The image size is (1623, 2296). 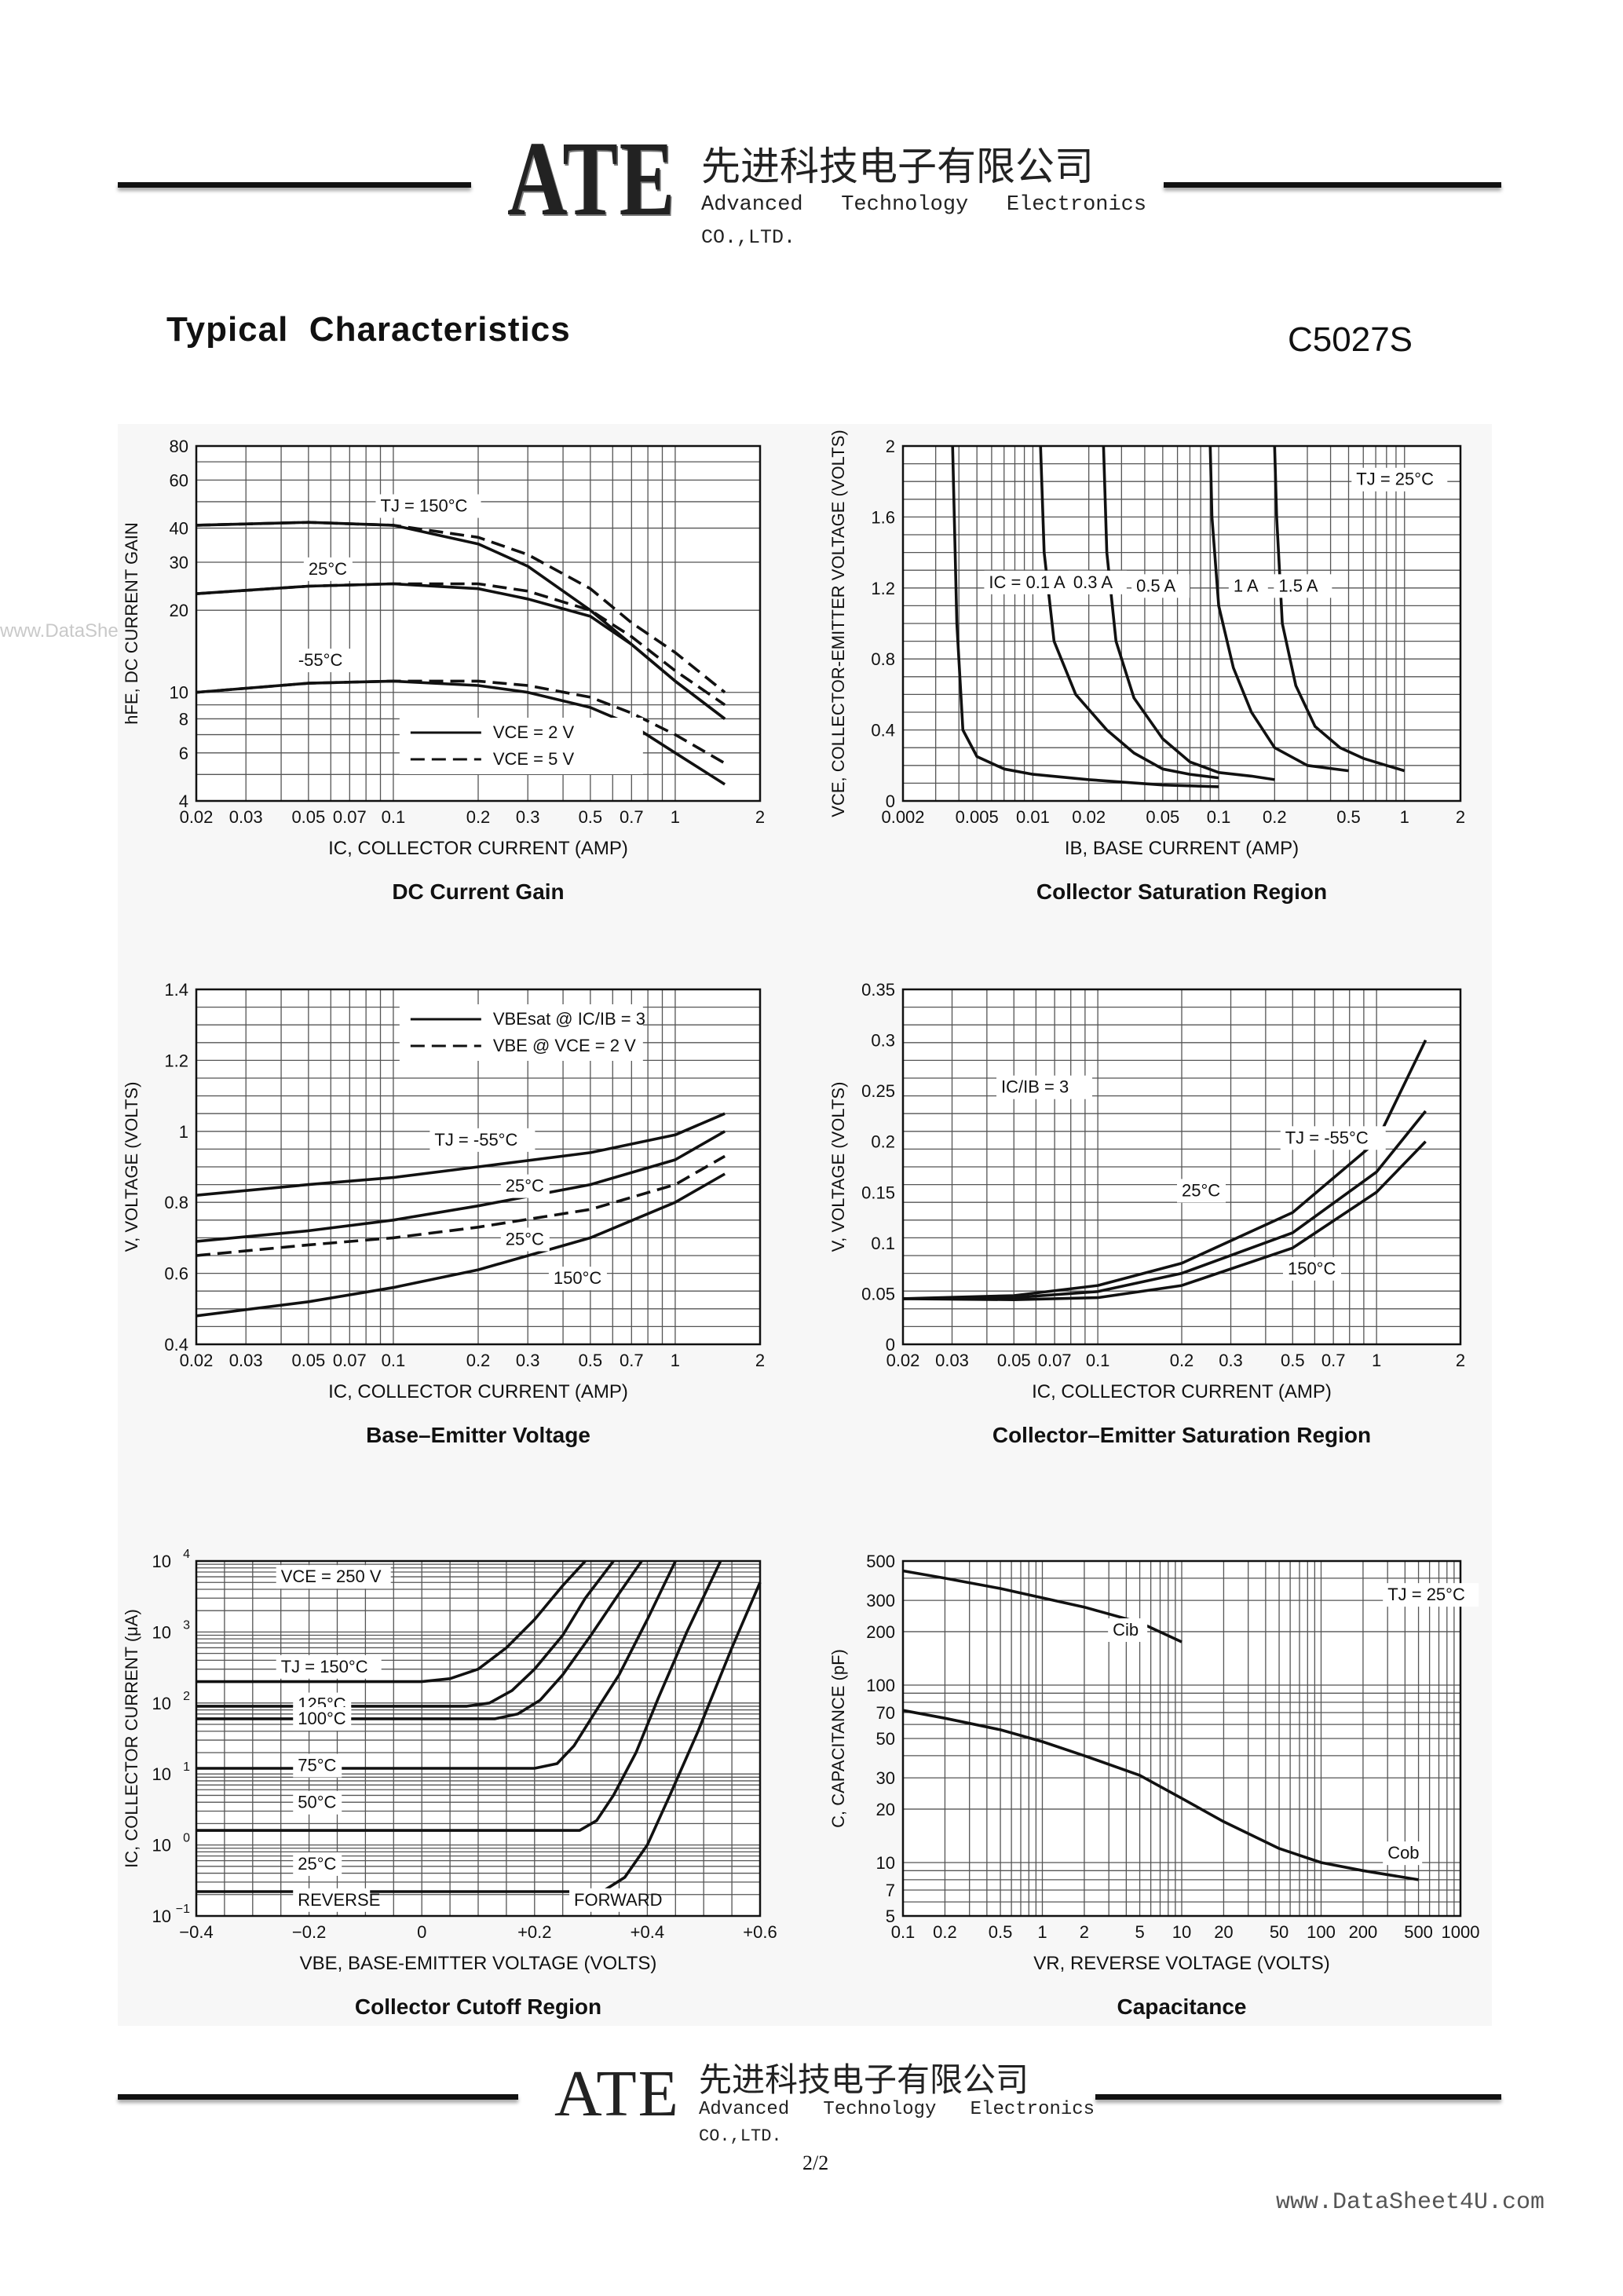 What do you see at coordinates (883, 1041) in the screenshot?
I see `y-tick-label: 0.3` at bounding box center [883, 1041].